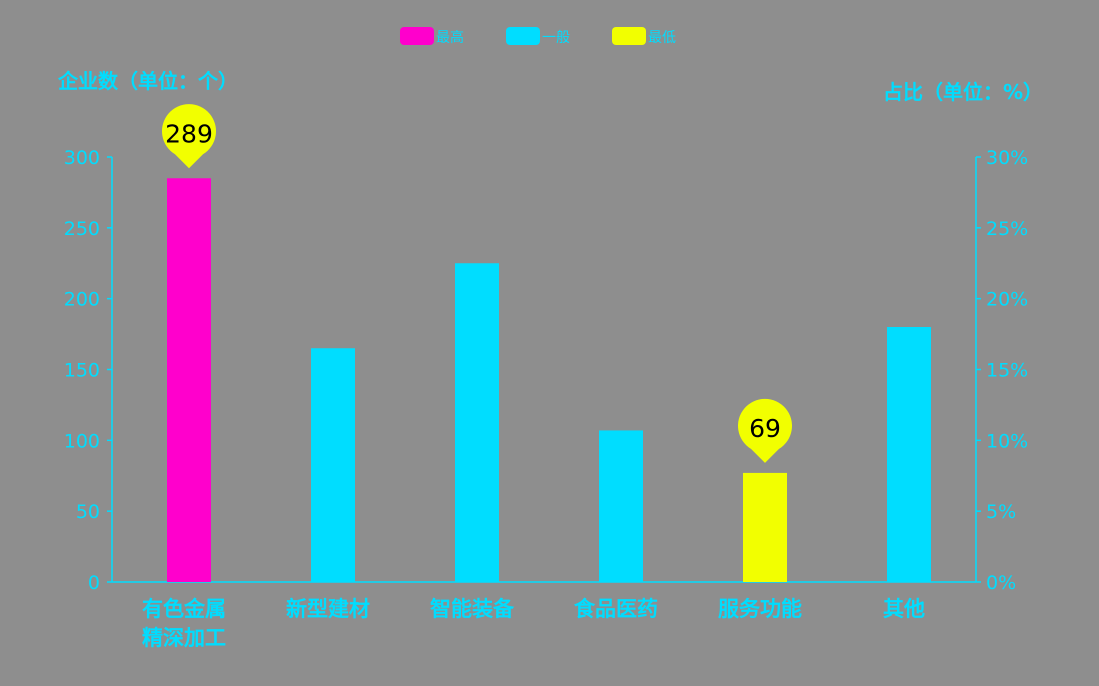 Image resolution: width=1099 pixels, height=686 pixels. Describe the element at coordinates (1001, 583) in the screenshot. I see `y-tick-label-right: 0%` at that location.